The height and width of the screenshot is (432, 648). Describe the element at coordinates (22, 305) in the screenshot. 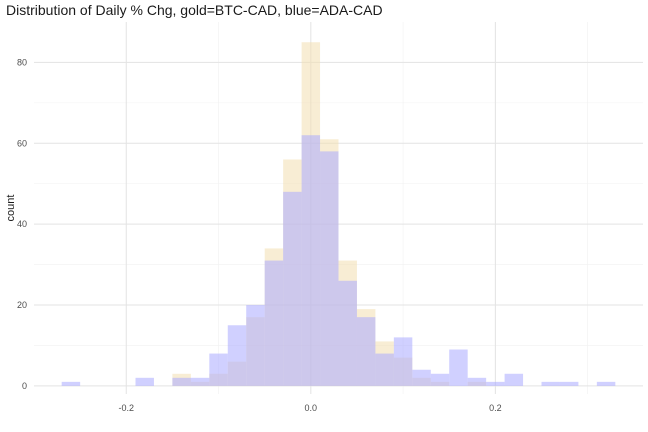

I see `y-tick-label: 20` at that location.